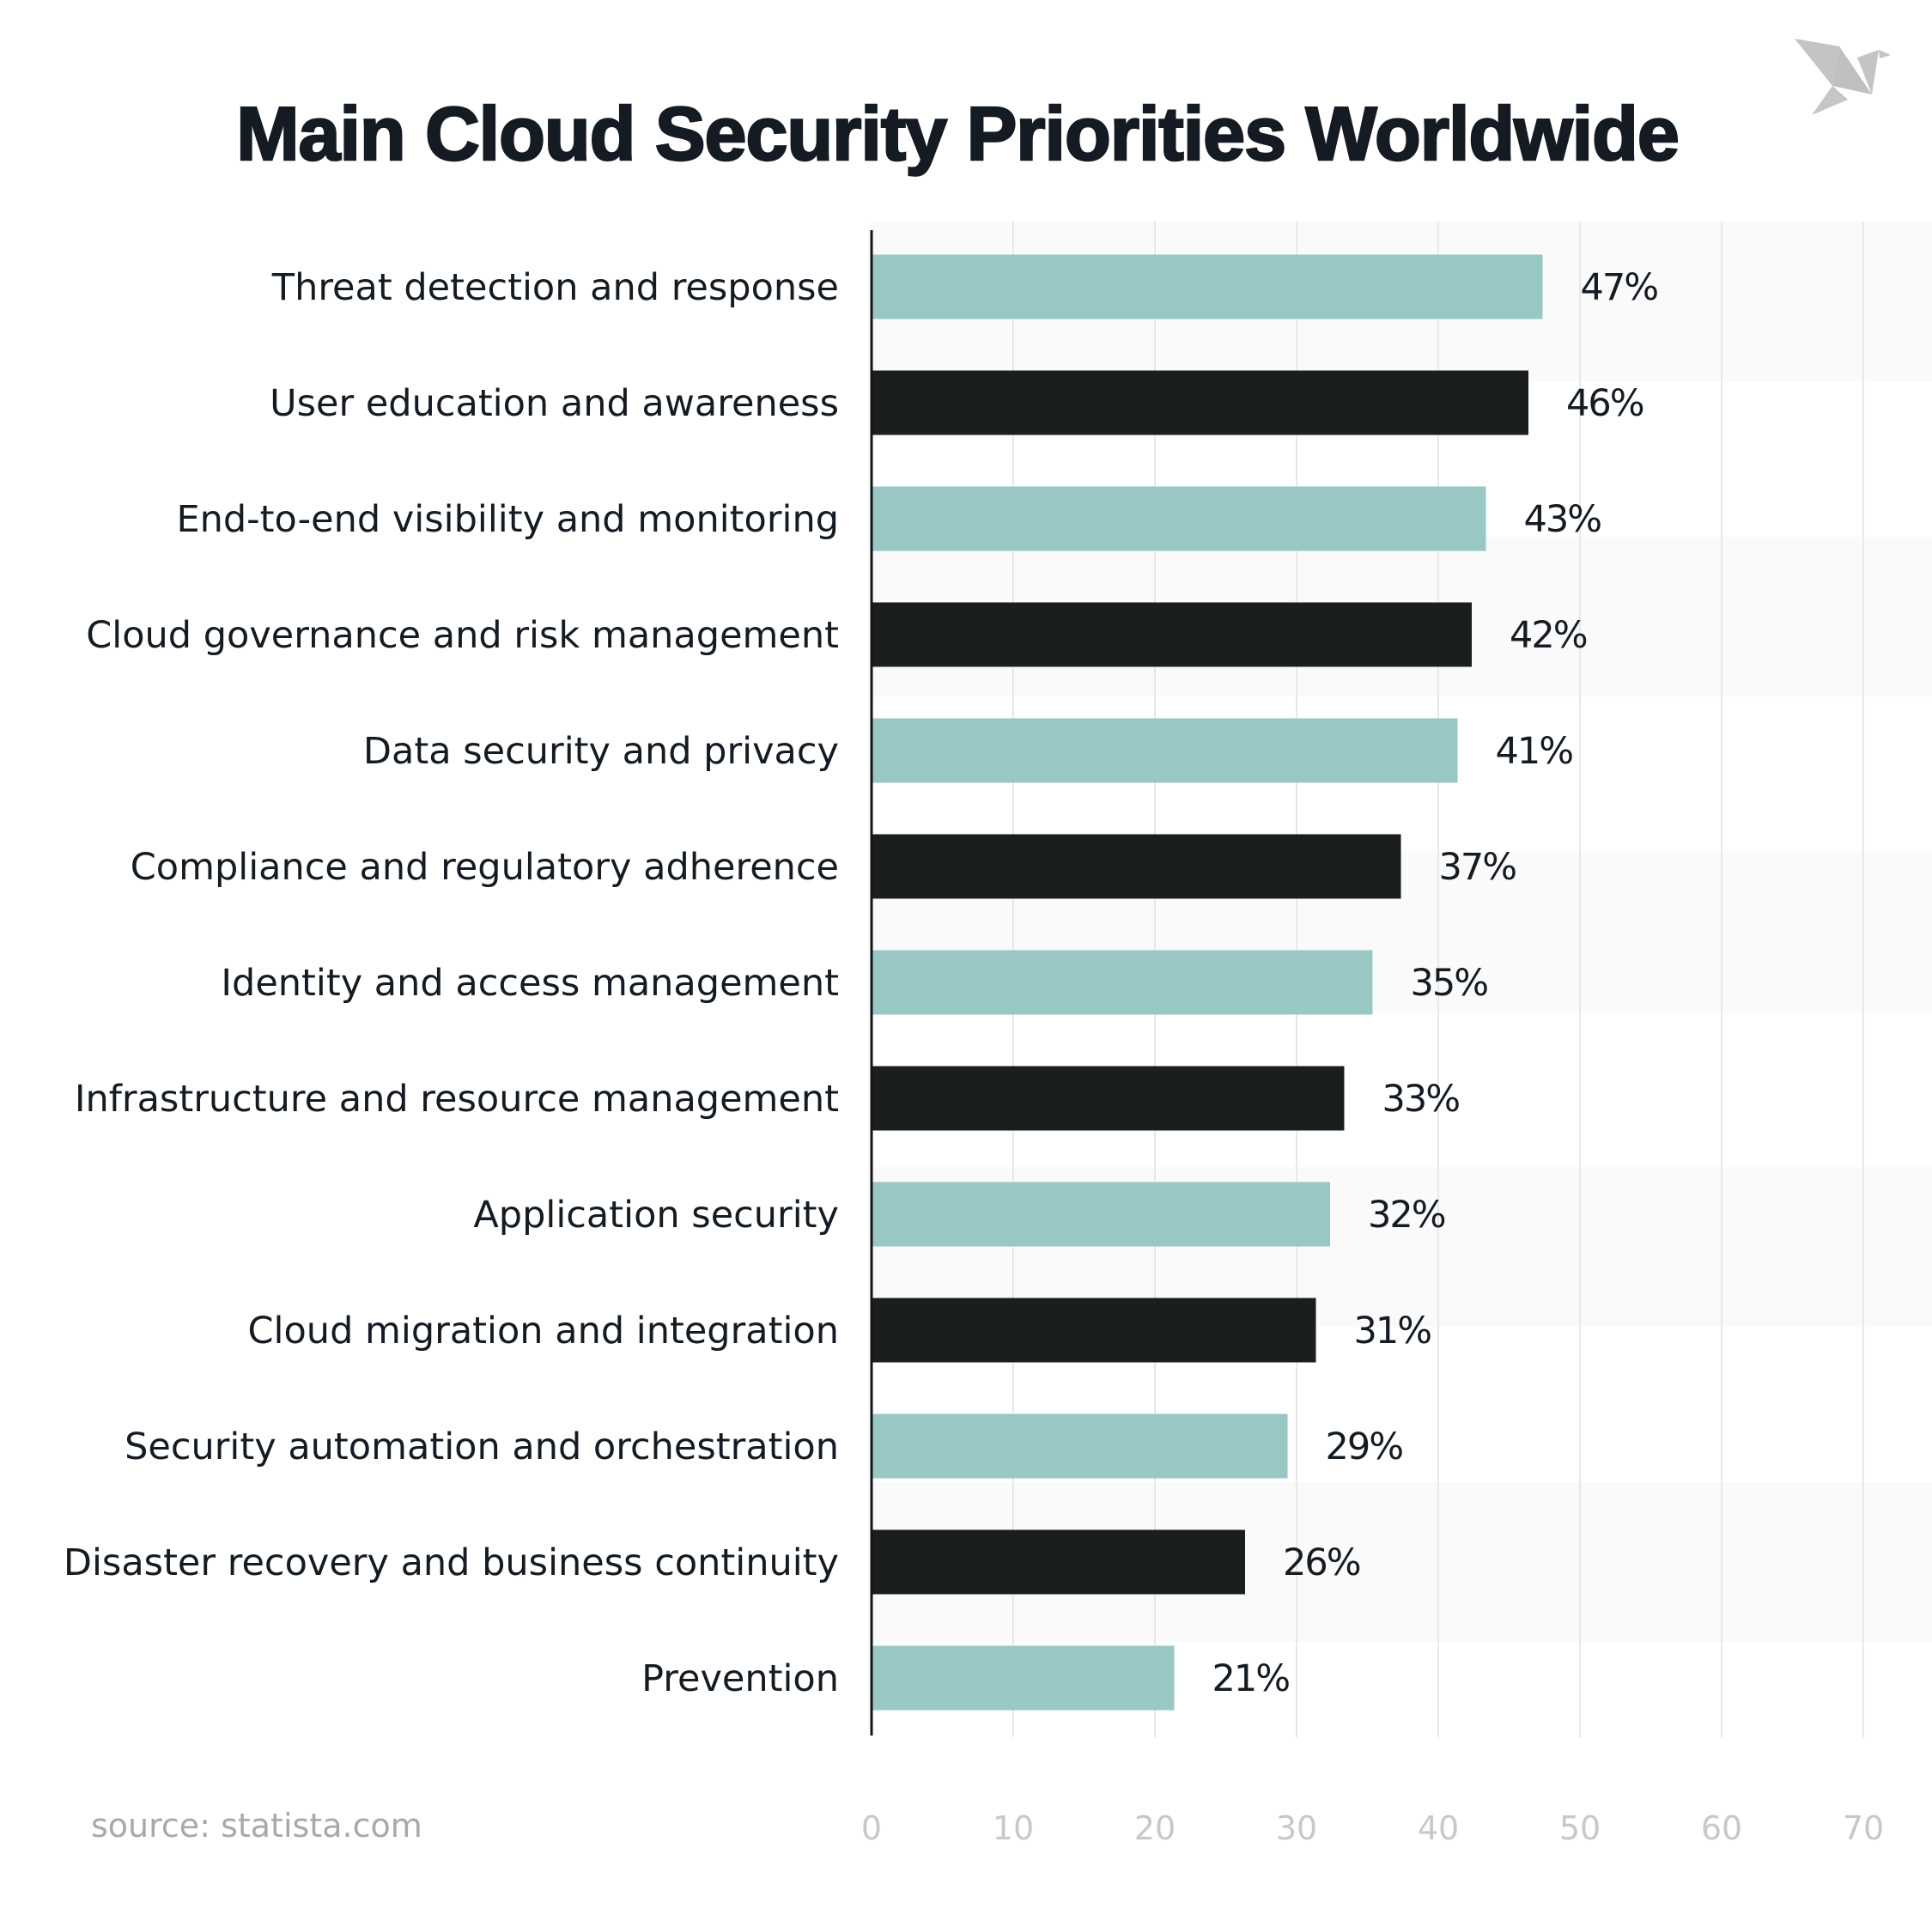 The width and height of the screenshot is (1932, 1927). Describe the element at coordinates (1562, 519) in the screenshot. I see `value-label: 43%` at that location.